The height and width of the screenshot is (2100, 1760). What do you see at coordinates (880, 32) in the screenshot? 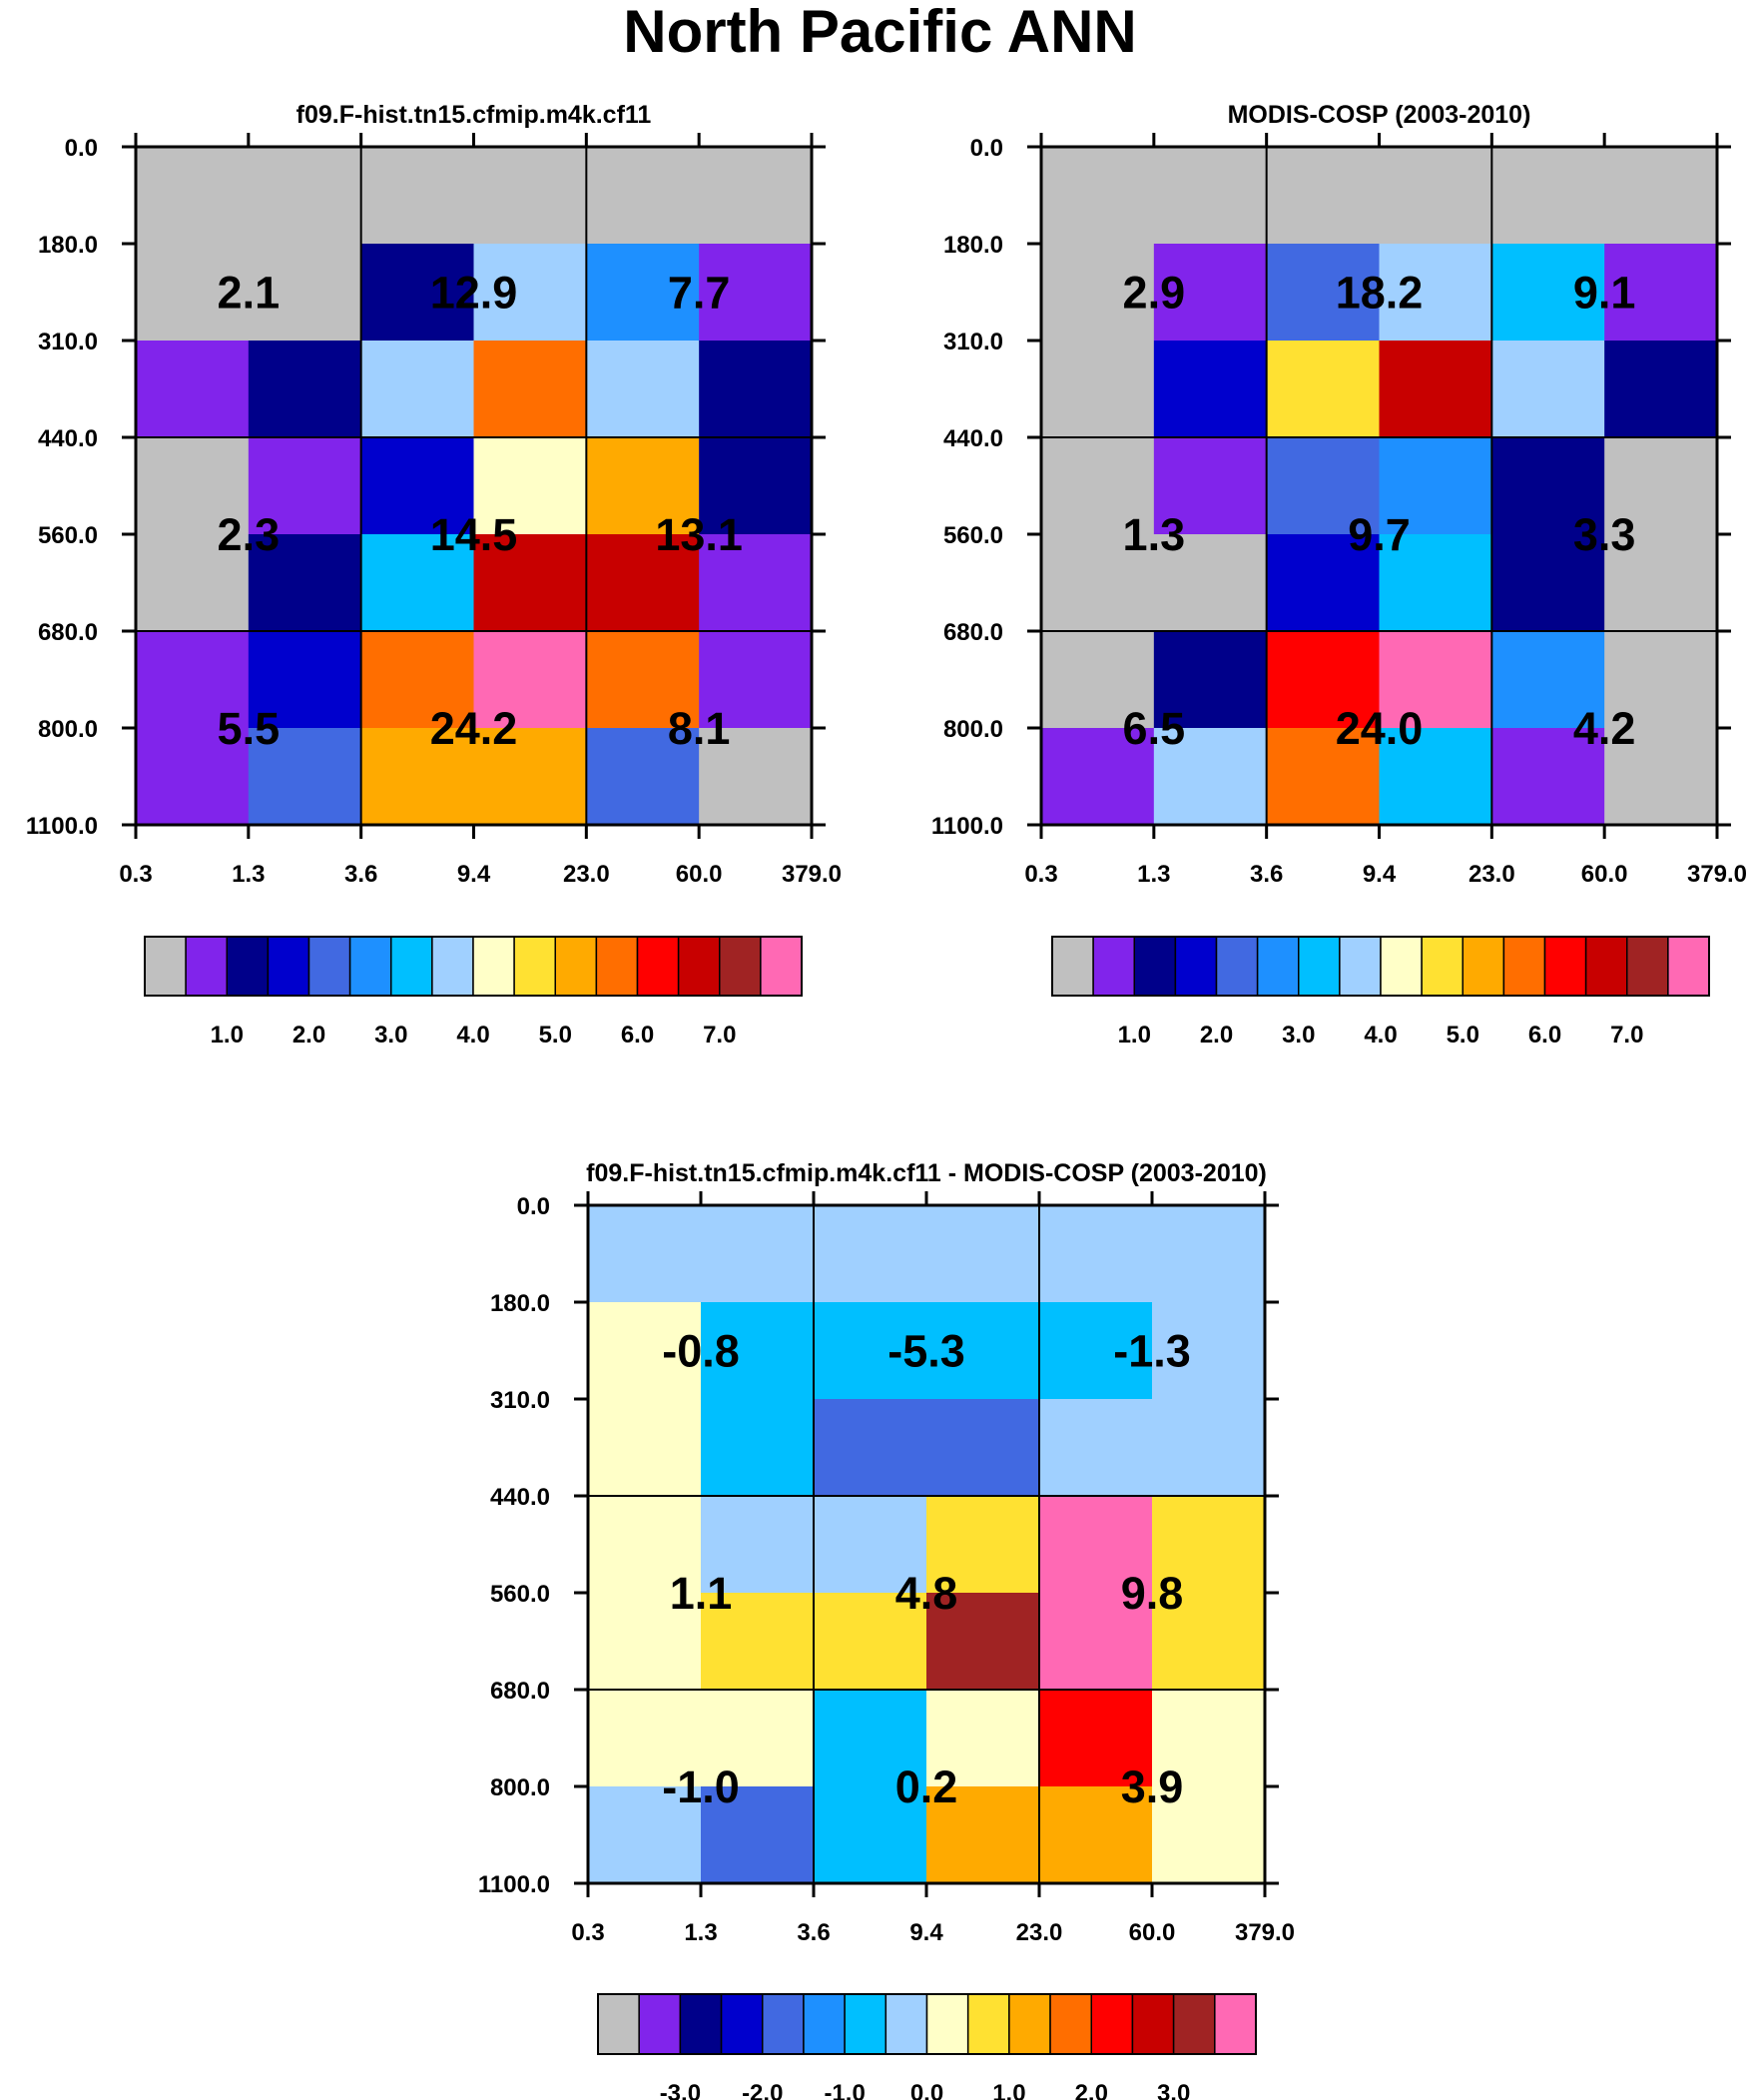
I see `figure-title: North Pacific ANN` at bounding box center [880, 32].